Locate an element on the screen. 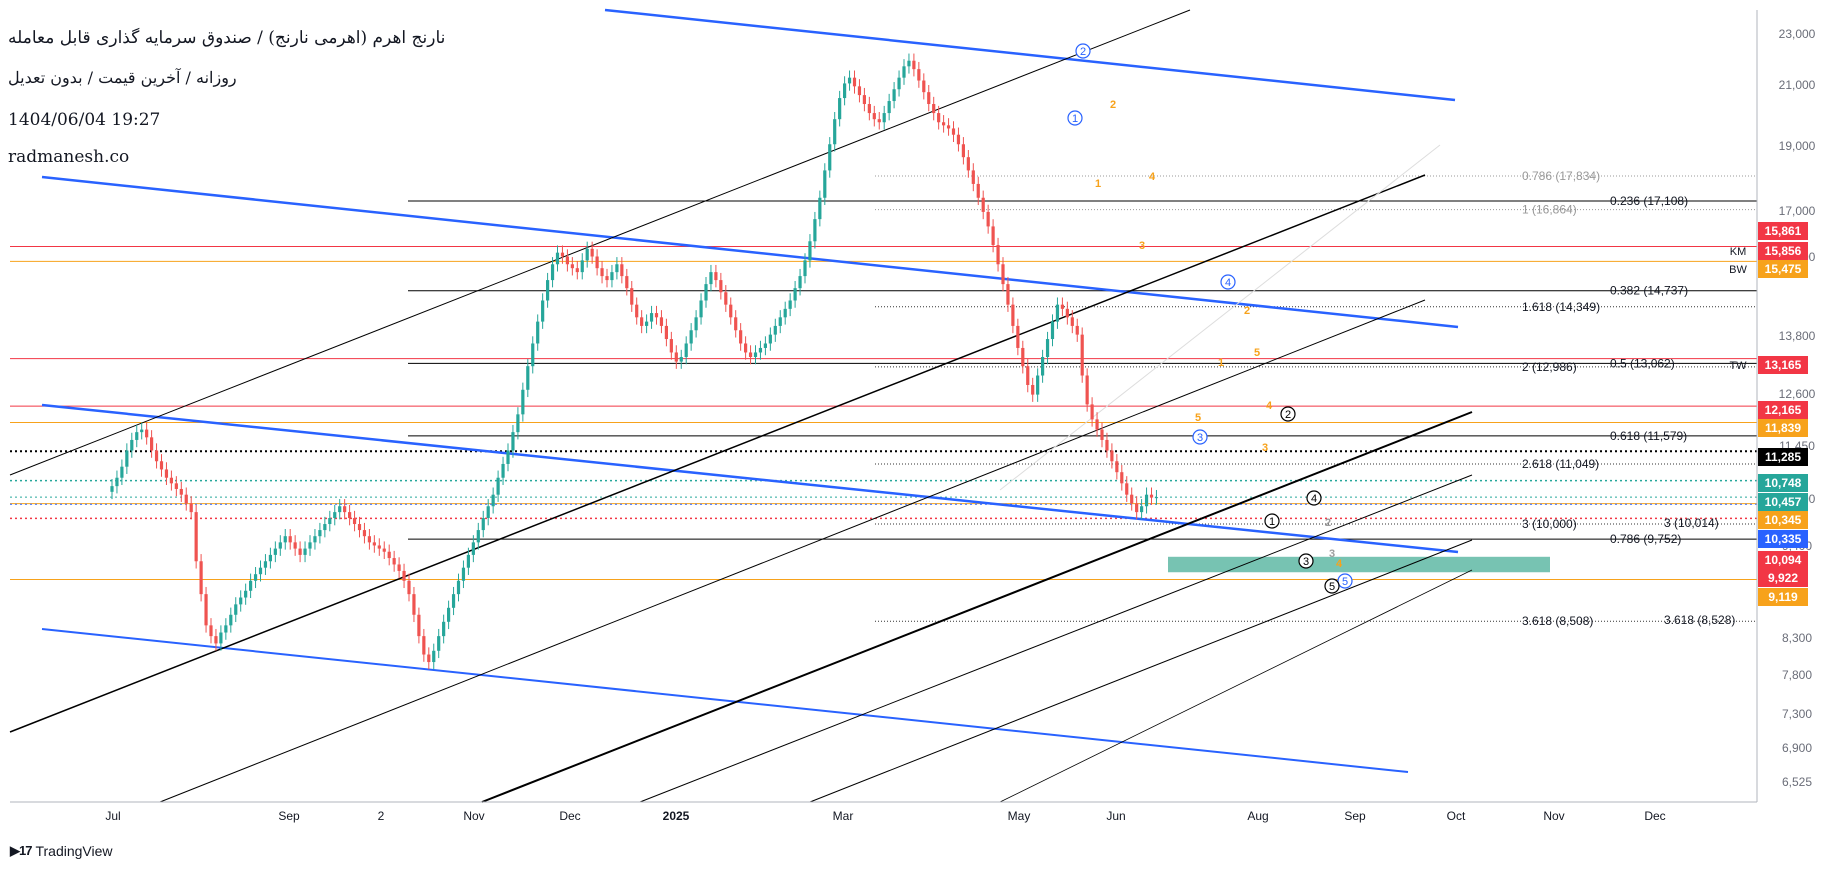 Image resolution: width=1827 pixels, height=871 pixels. x-tick-label: Mar is located at coordinates (843, 816).